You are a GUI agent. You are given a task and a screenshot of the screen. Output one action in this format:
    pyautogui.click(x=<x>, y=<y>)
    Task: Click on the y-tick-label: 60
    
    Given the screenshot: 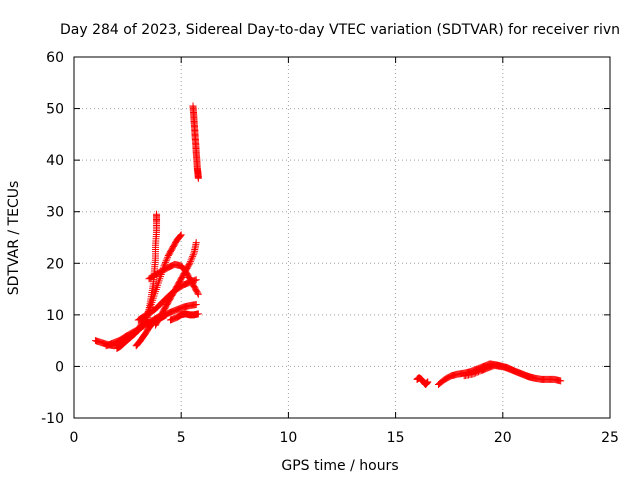 What is the action you would take?
    pyautogui.click(x=55, y=58)
    